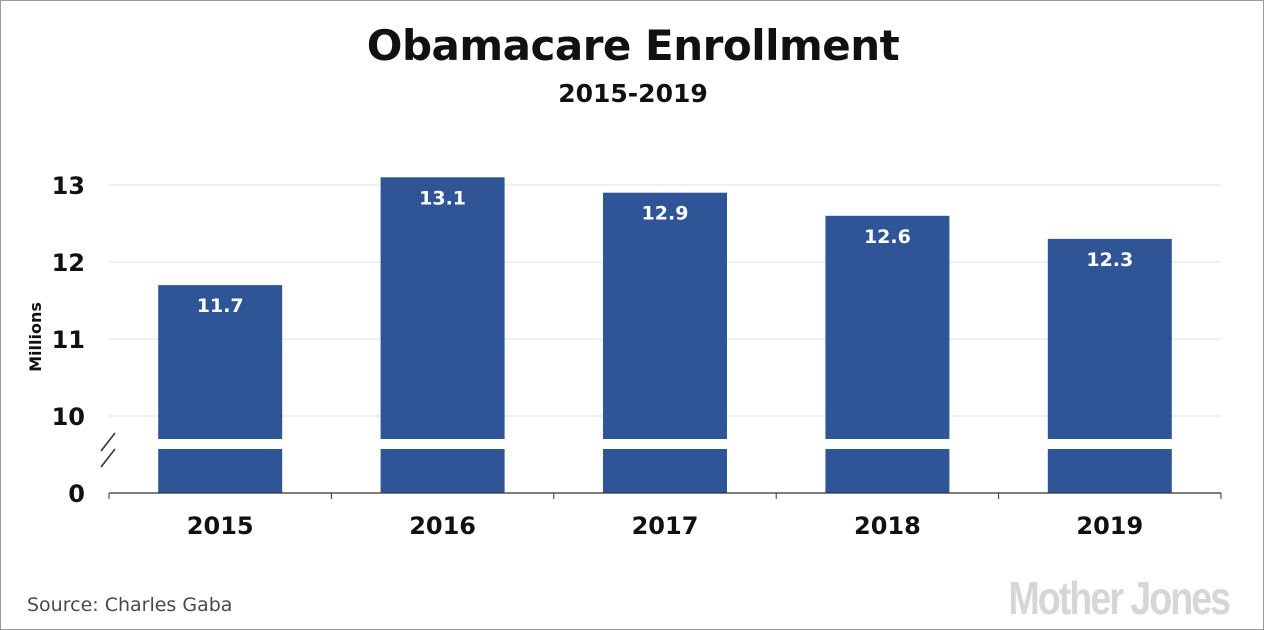 This screenshot has width=1264, height=630. Describe the element at coordinates (887, 526) in the screenshot. I see `x-tick-label: 2018` at that location.